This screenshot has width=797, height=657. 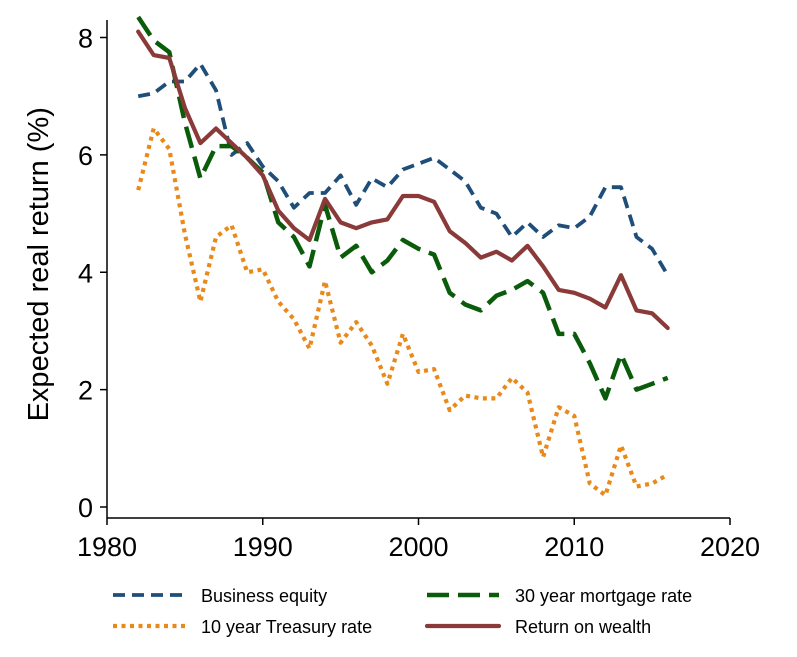 I want to click on legend-item: Return on wealth, so click(x=537, y=627).